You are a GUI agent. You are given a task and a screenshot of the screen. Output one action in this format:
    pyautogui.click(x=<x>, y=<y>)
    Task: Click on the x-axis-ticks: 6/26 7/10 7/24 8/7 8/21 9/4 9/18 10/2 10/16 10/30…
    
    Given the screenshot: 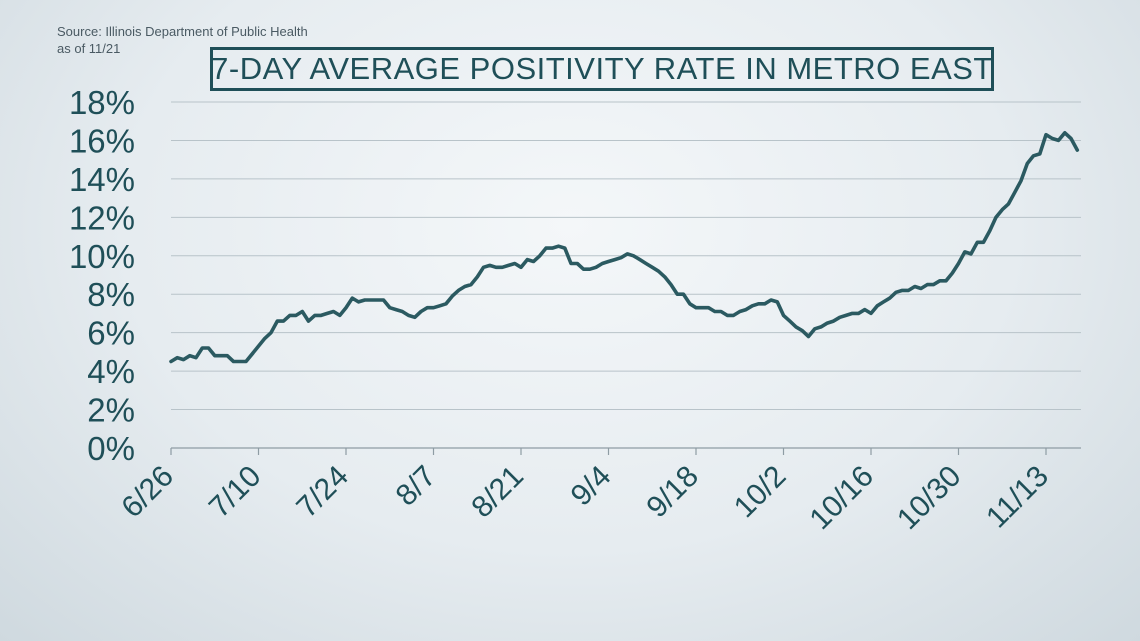 What is the action you would take?
    pyautogui.click(x=585, y=492)
    